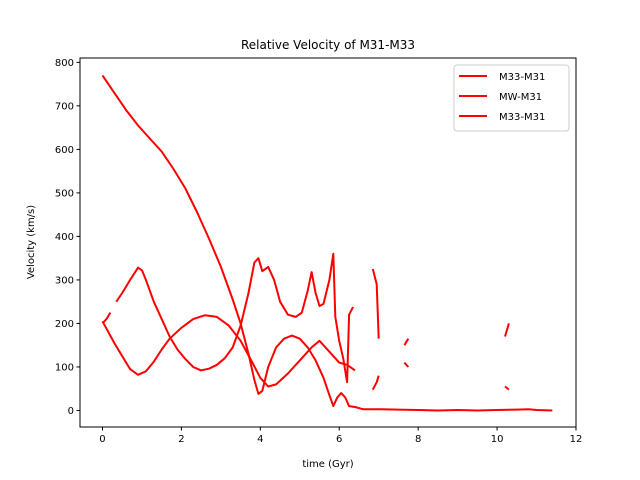 The height and width of the screenshot is (480, 640). I want to click on y-axis-ticks: 0 100 200 300 400 500 600 700 800, so click(67, 237).